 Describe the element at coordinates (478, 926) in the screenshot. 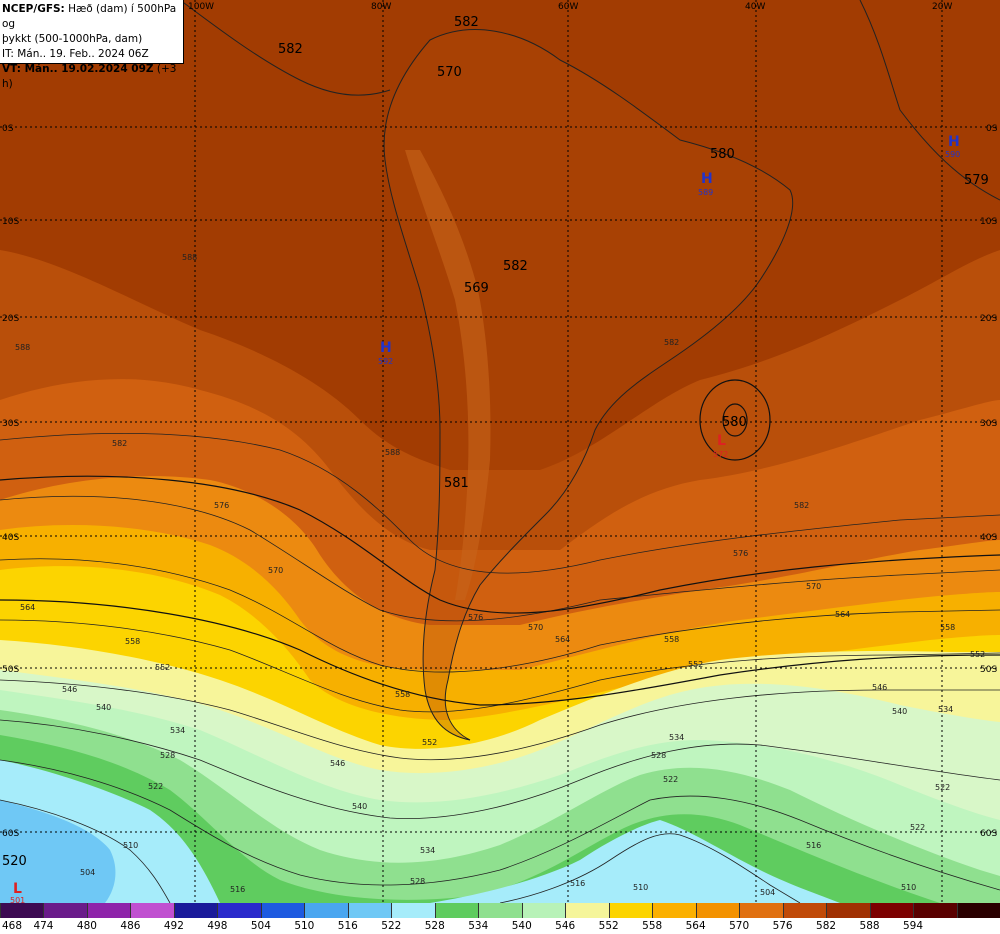

I see `color-scale-label: 534` at that location.